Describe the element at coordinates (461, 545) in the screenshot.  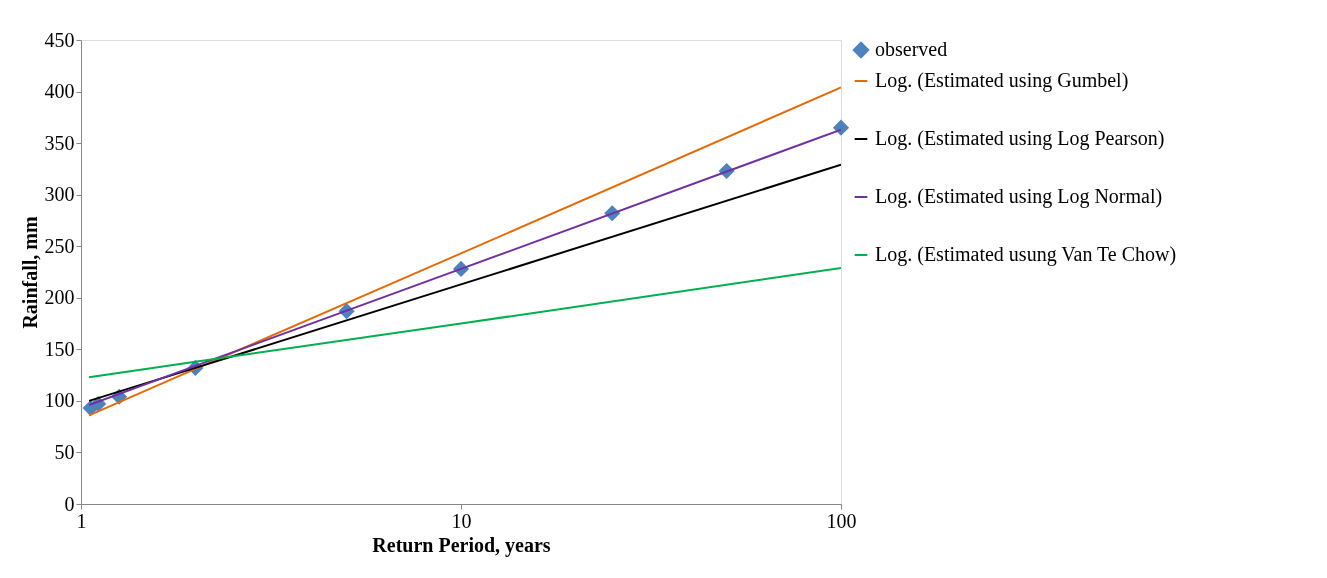
I see `x-axis-title: Return Period, years` at that location.